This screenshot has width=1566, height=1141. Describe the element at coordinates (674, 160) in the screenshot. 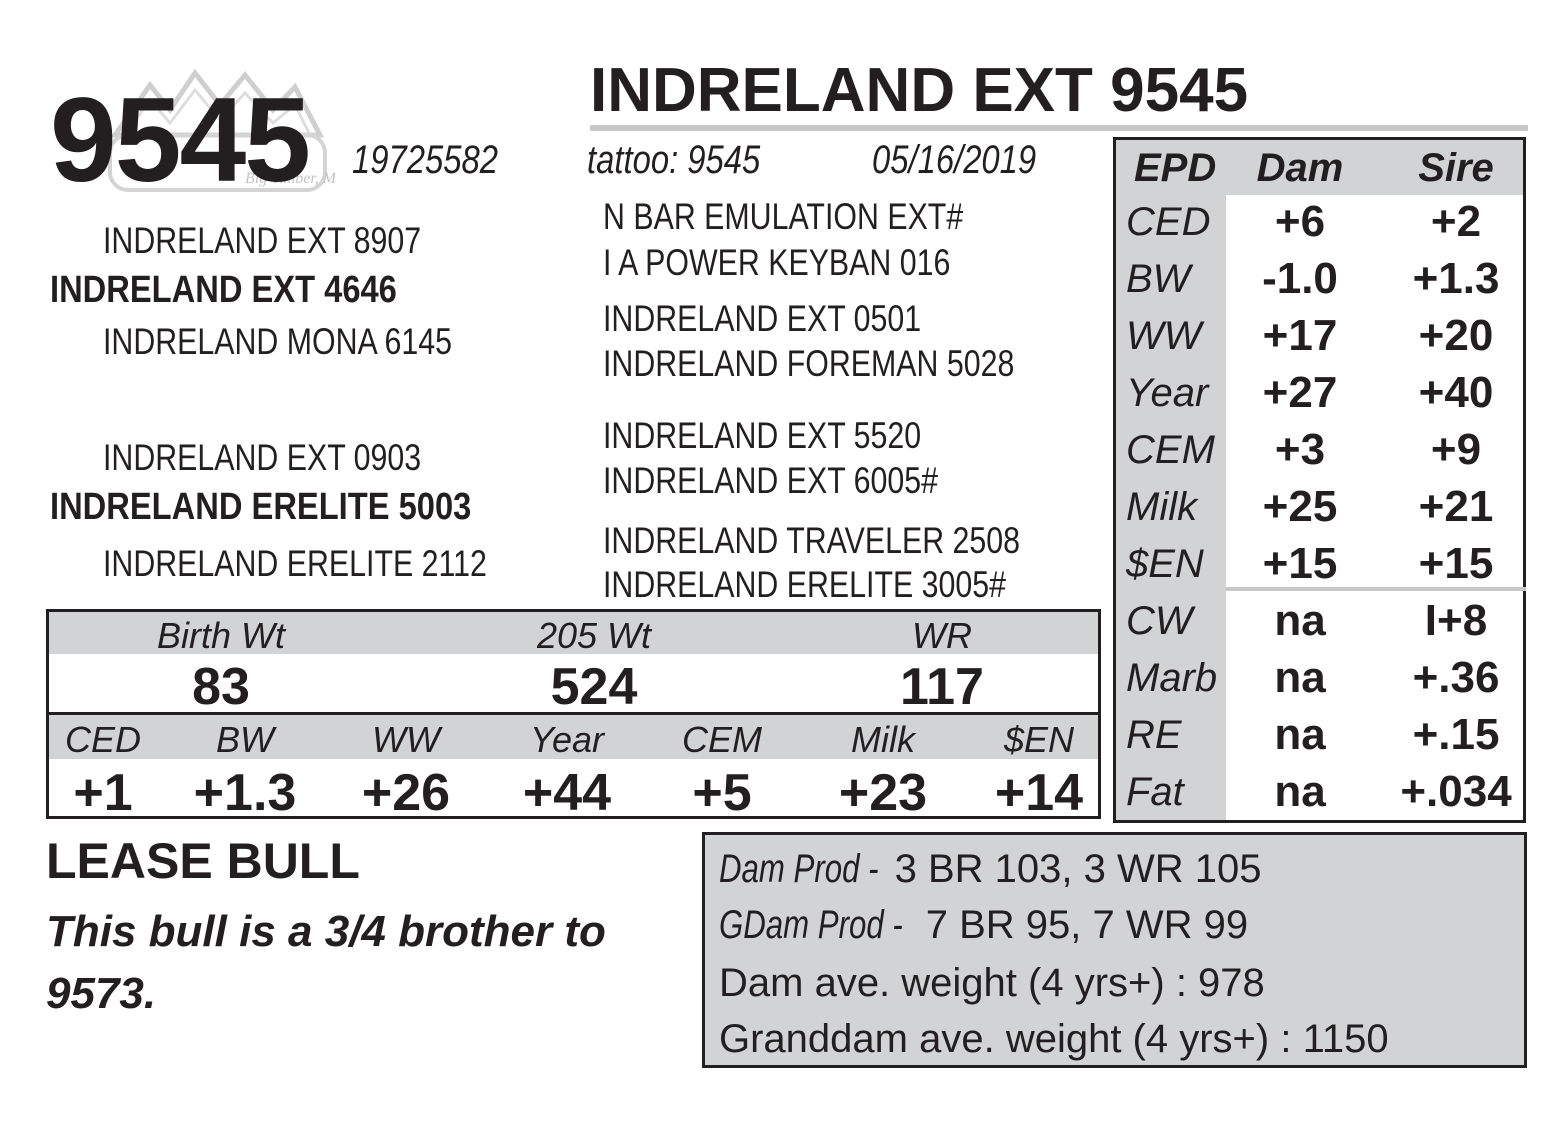

I see `tattoo: tattoo: 9545` at that location.